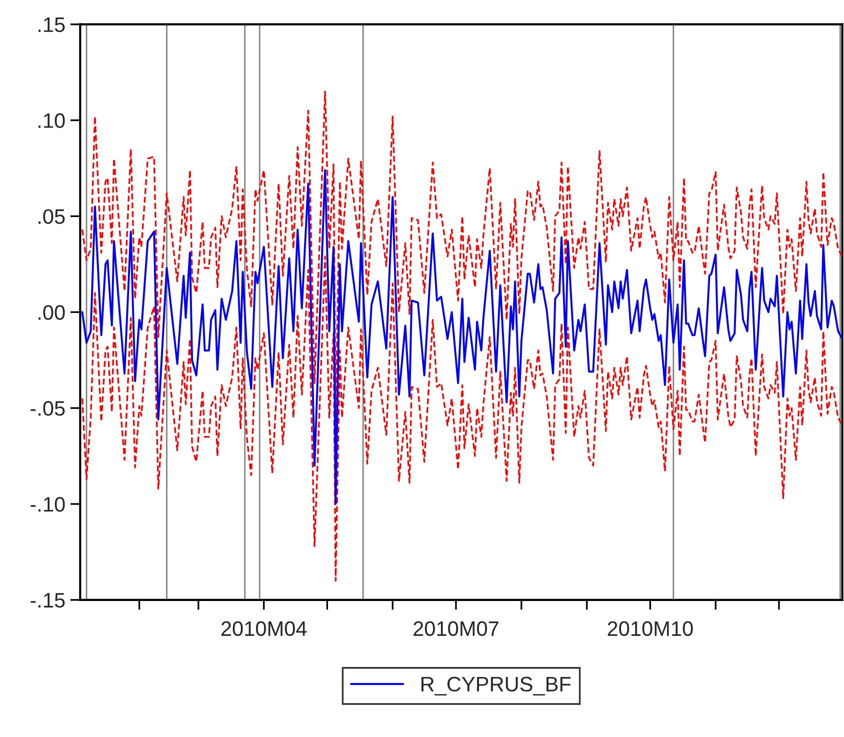  What do you see at coordinates (47, 408) in the screenshot?
I see `y-tick-label: -.05` at bounding box center [47, 408].